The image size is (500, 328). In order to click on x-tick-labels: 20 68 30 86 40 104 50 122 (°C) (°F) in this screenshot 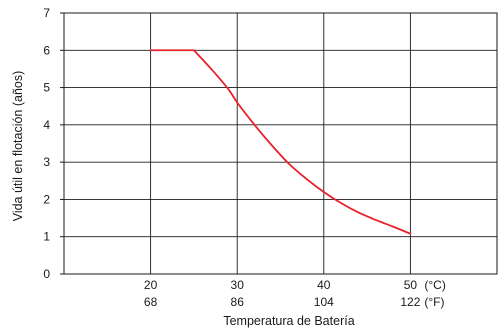, I will do `click(295, 293)`.